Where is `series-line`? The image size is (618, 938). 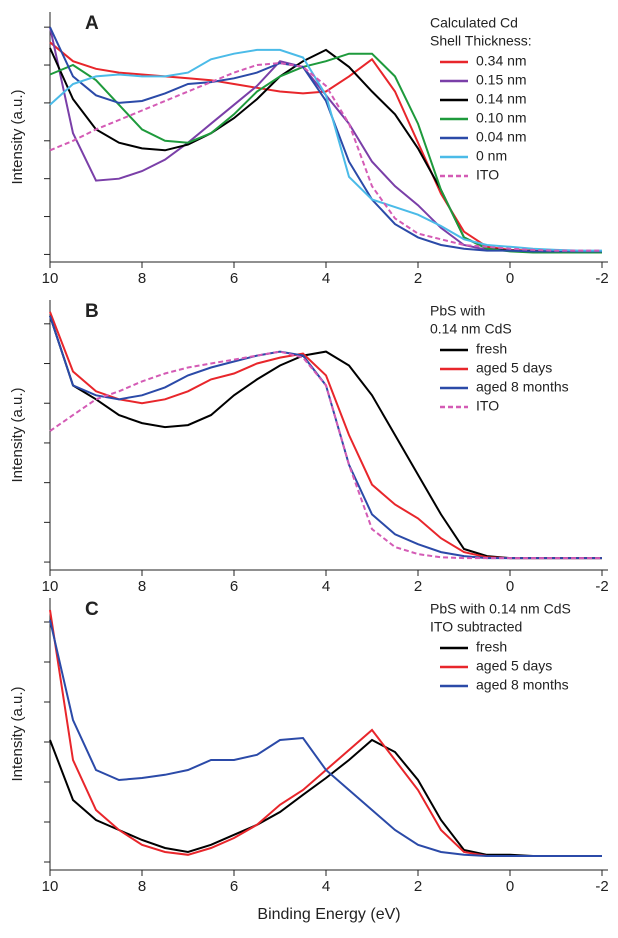
series-line is located at coordinates (325, 797).